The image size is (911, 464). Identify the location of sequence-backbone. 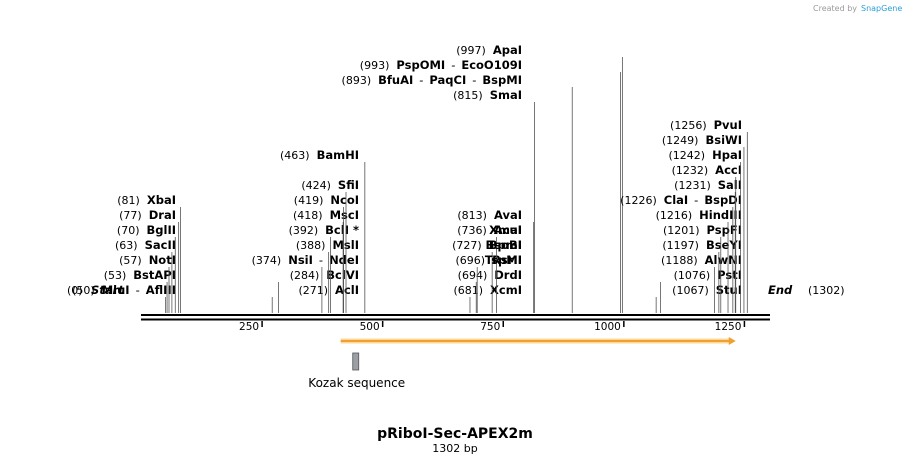
(455, 317).